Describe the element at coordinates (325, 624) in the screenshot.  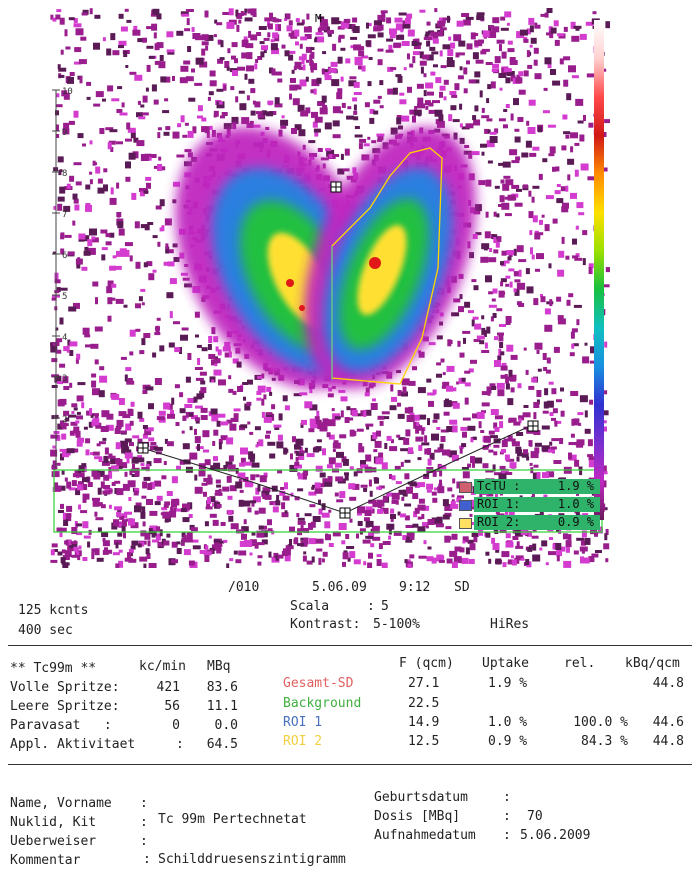
I see `kontrast-label: Kontrast:` at that location.